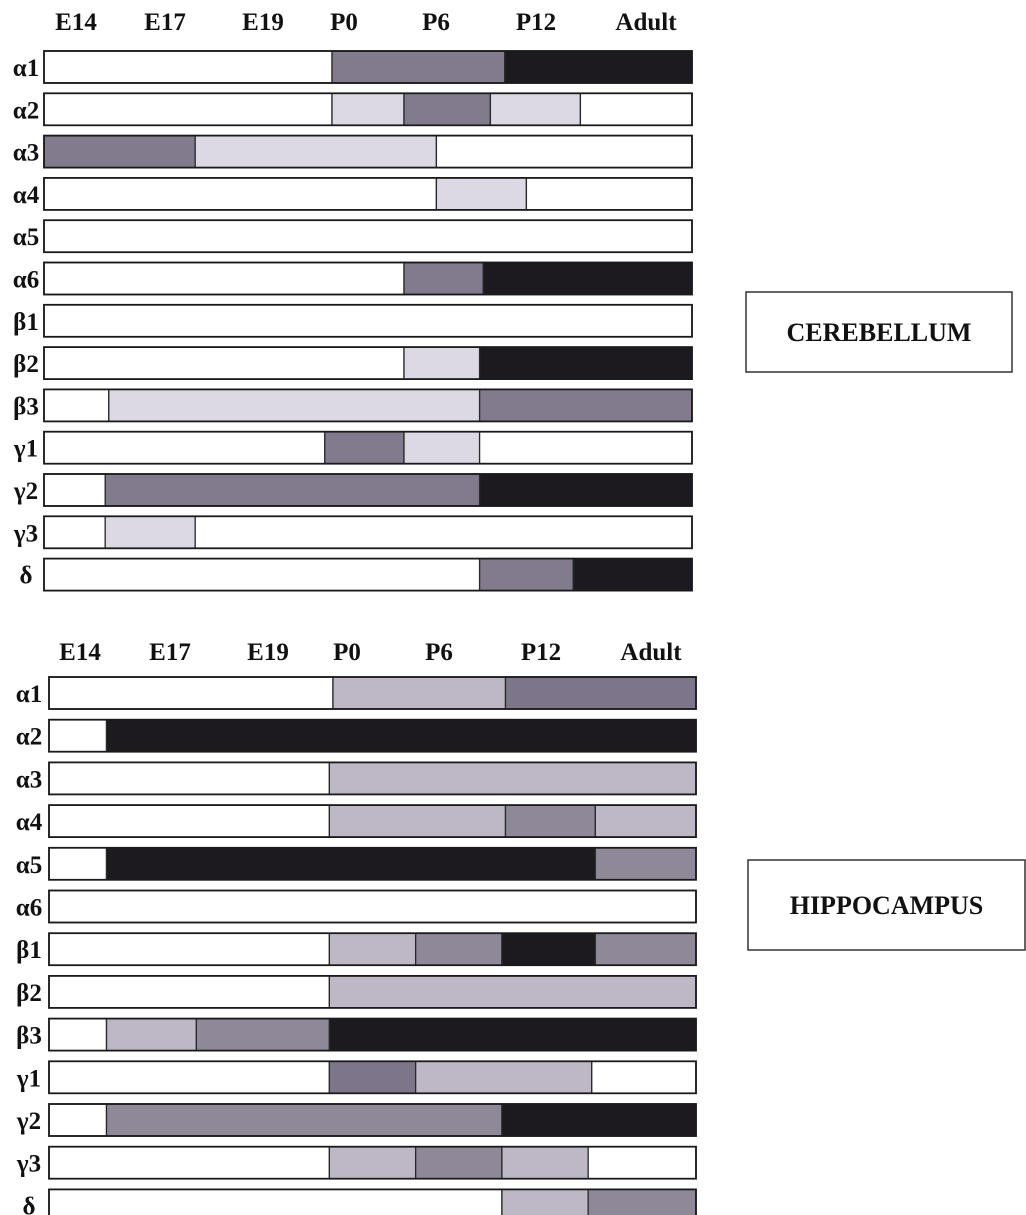 This screenshot has width=1026, height=1215. What do you see at coordinates (26, 237) in the screenshot?
I see `subunit-label: α5` at bounding box center [26, 237].